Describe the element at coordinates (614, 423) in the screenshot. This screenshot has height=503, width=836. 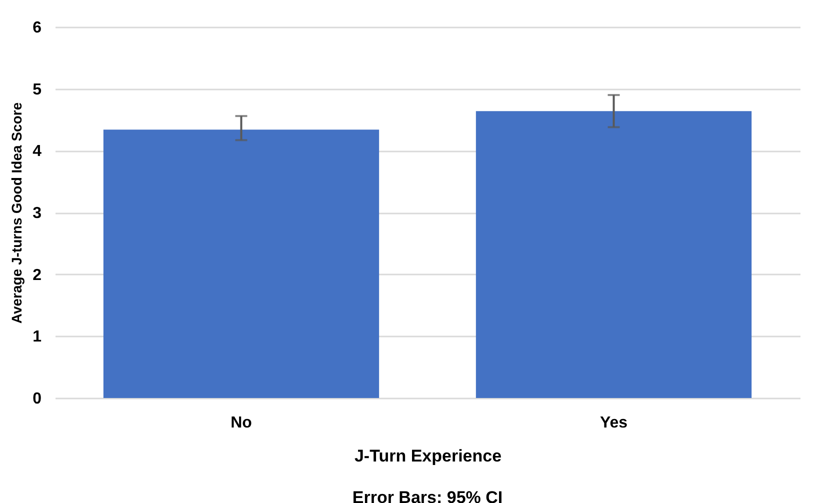
I see `x-tick-label: Yes` at that location.